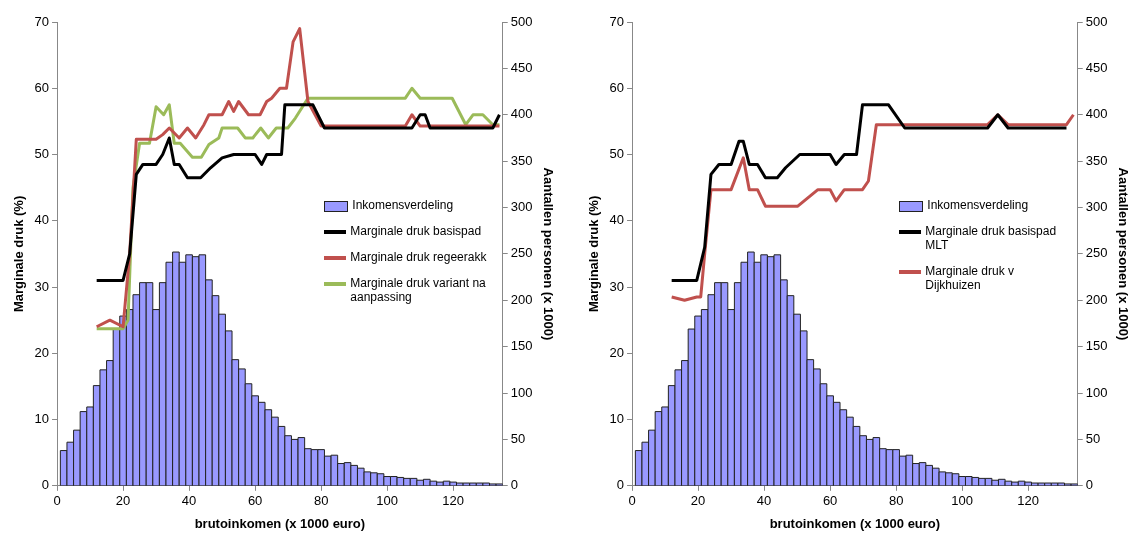 This screenshot has width=1147, height=544. I want to click on legend-label: Marginale druk variant na aanpassing, so click(418, 290).